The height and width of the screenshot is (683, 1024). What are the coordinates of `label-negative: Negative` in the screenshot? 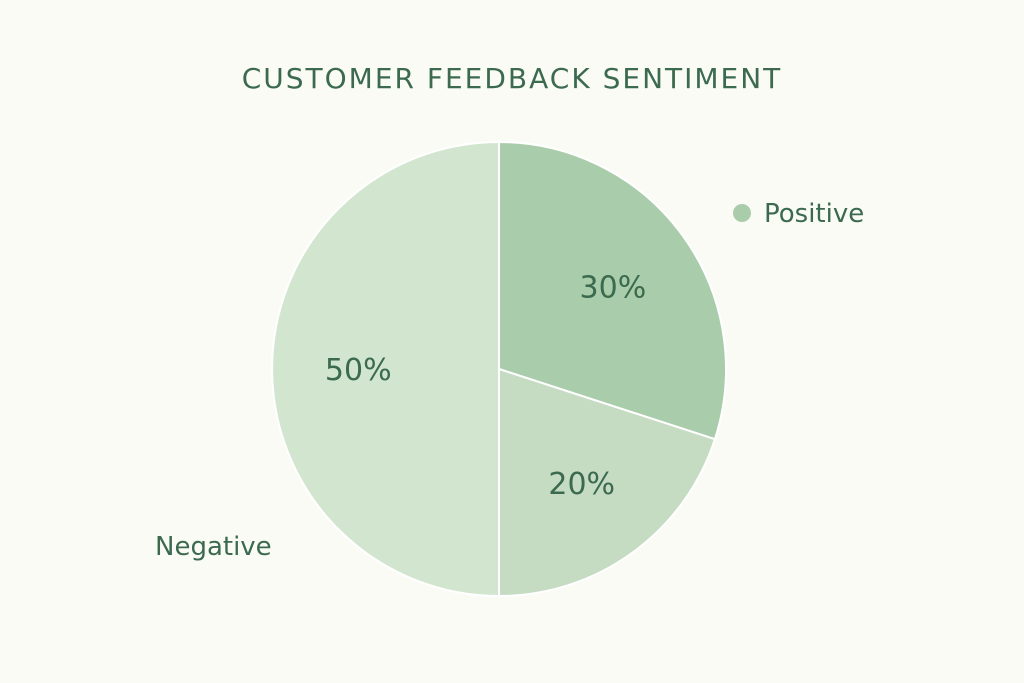 It's located at (213, 547).